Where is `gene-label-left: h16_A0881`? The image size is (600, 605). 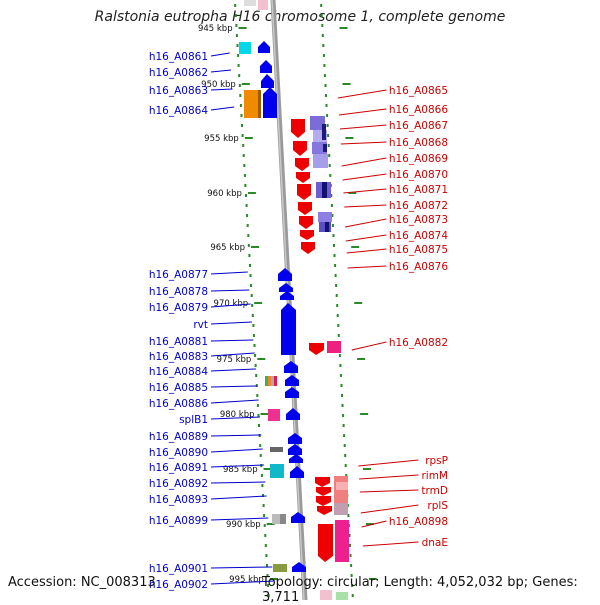
gene-label-left: h16_A0881 is located at coordinates (178, 342).